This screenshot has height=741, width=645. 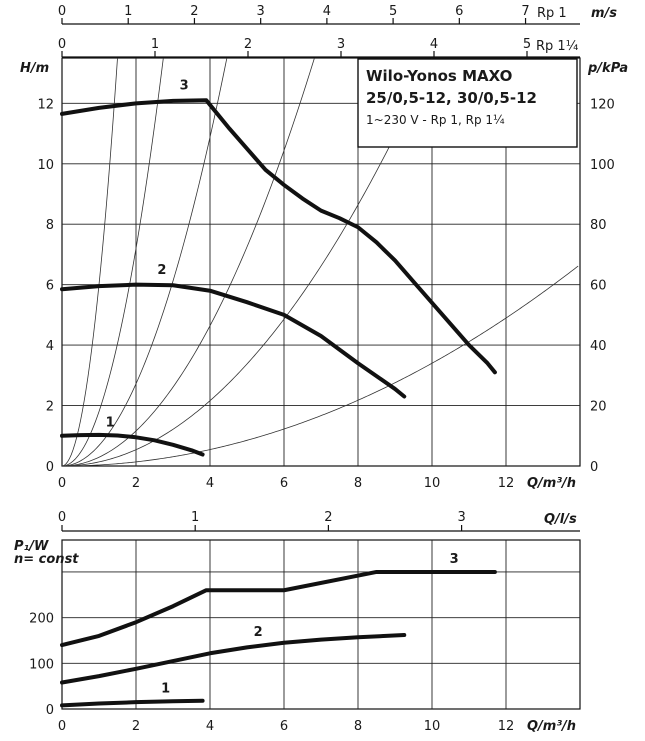 I want to click on head-tick-label: 10, so click(x=45, y=165).